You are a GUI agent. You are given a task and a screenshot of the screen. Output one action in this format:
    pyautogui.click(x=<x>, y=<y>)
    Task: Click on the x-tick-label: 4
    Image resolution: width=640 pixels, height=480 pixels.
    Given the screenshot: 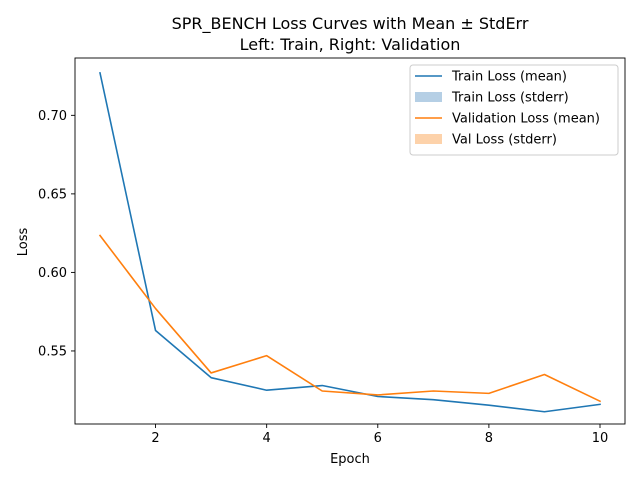 What is the action you would take?
    pyautogui.click(x=267, y=438)
    